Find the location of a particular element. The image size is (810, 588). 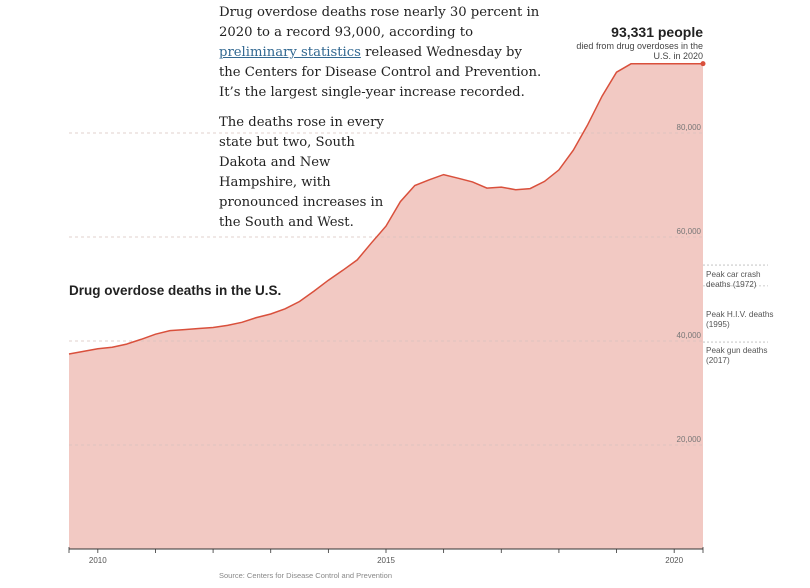

ref-label-car-crash: Peak car crash deaths (1972) is located at coordinates (733, 279).